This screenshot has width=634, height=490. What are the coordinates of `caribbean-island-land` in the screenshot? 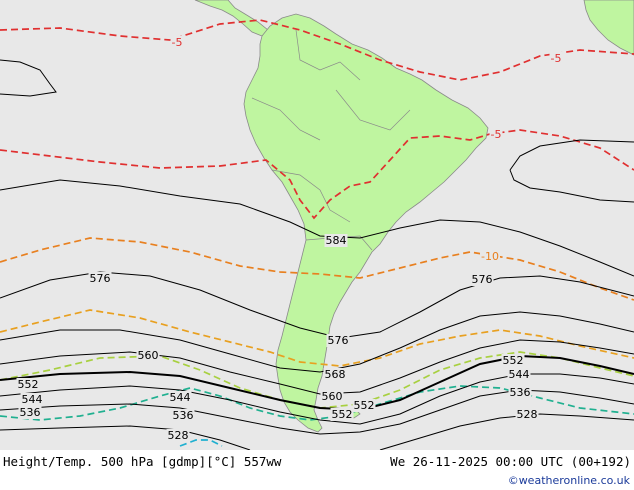 It's located at (608, 28).